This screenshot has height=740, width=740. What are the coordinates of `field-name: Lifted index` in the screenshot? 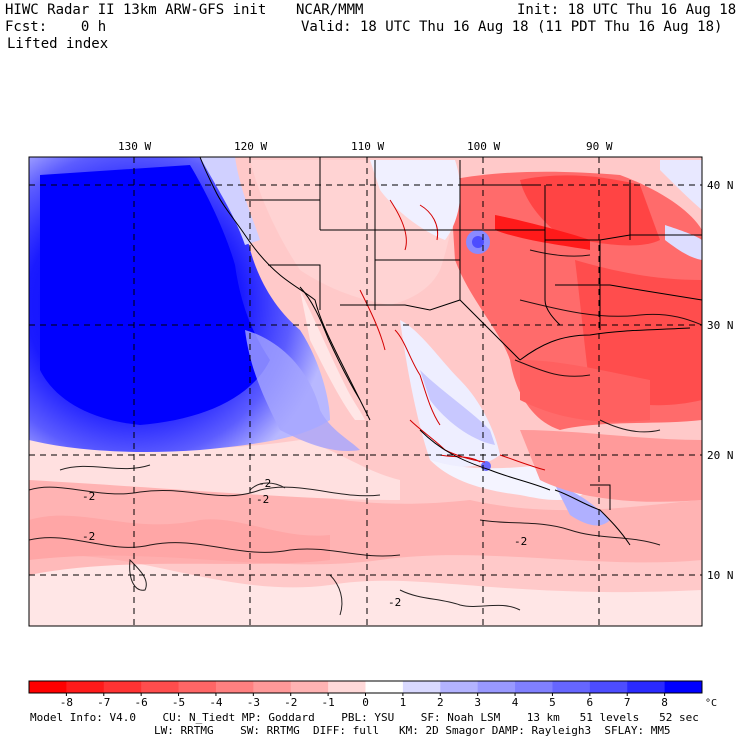 It's located at (58, 44).